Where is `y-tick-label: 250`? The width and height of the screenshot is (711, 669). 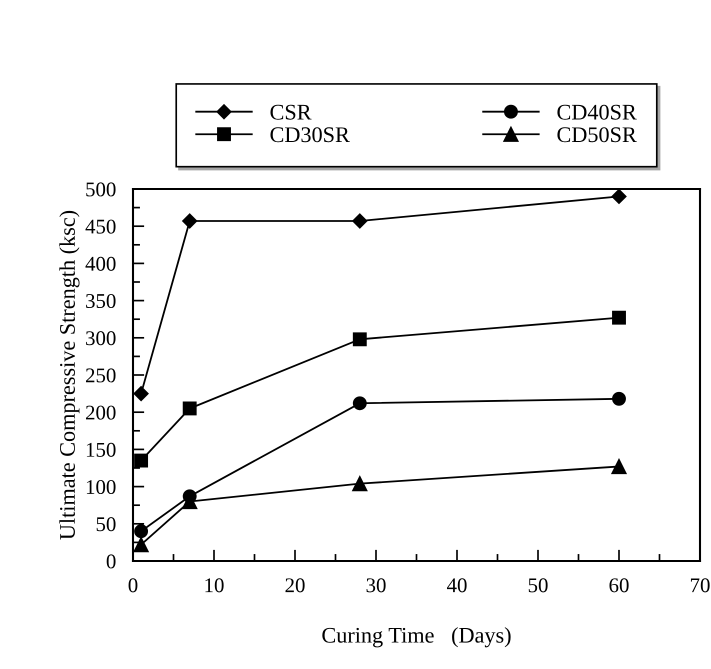 y-tick-label: 250 is located at coordinates (101, 375).